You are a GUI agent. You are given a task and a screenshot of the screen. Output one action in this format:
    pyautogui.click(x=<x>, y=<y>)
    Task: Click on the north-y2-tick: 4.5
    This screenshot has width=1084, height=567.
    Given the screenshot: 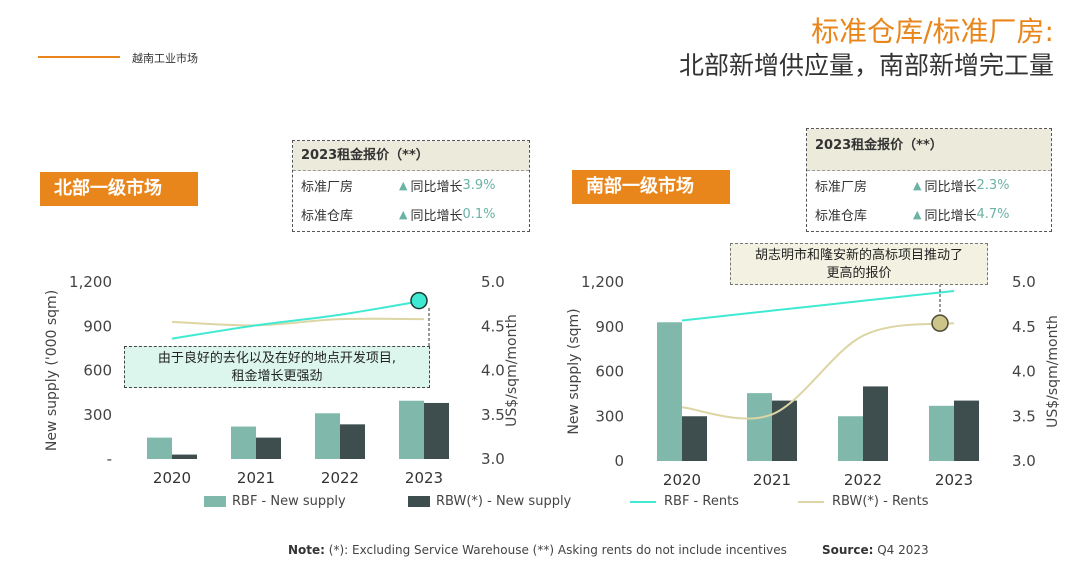 What is the action you would take?
    pyautogui.click(x=493, y=326)
    